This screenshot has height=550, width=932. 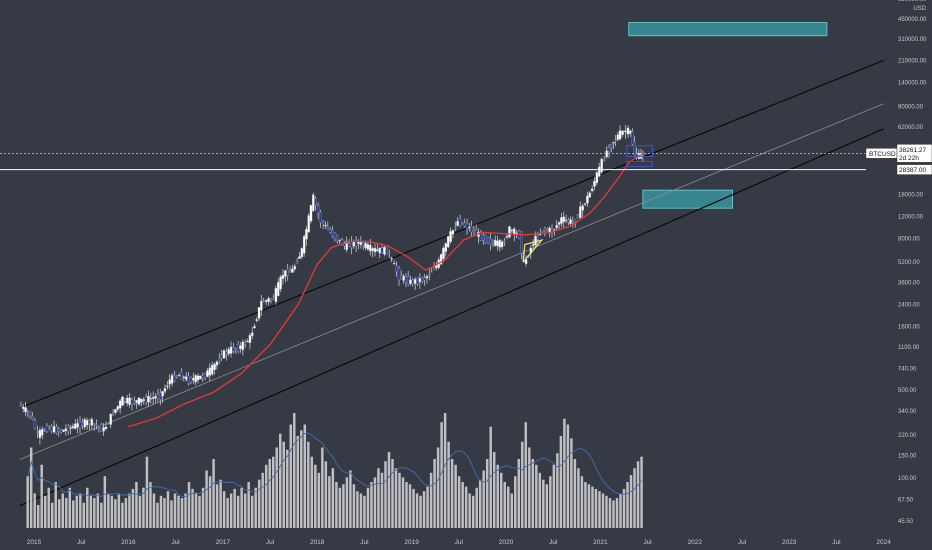 I want to click on x-tick-label: 2016, so click(x=128, y=542).